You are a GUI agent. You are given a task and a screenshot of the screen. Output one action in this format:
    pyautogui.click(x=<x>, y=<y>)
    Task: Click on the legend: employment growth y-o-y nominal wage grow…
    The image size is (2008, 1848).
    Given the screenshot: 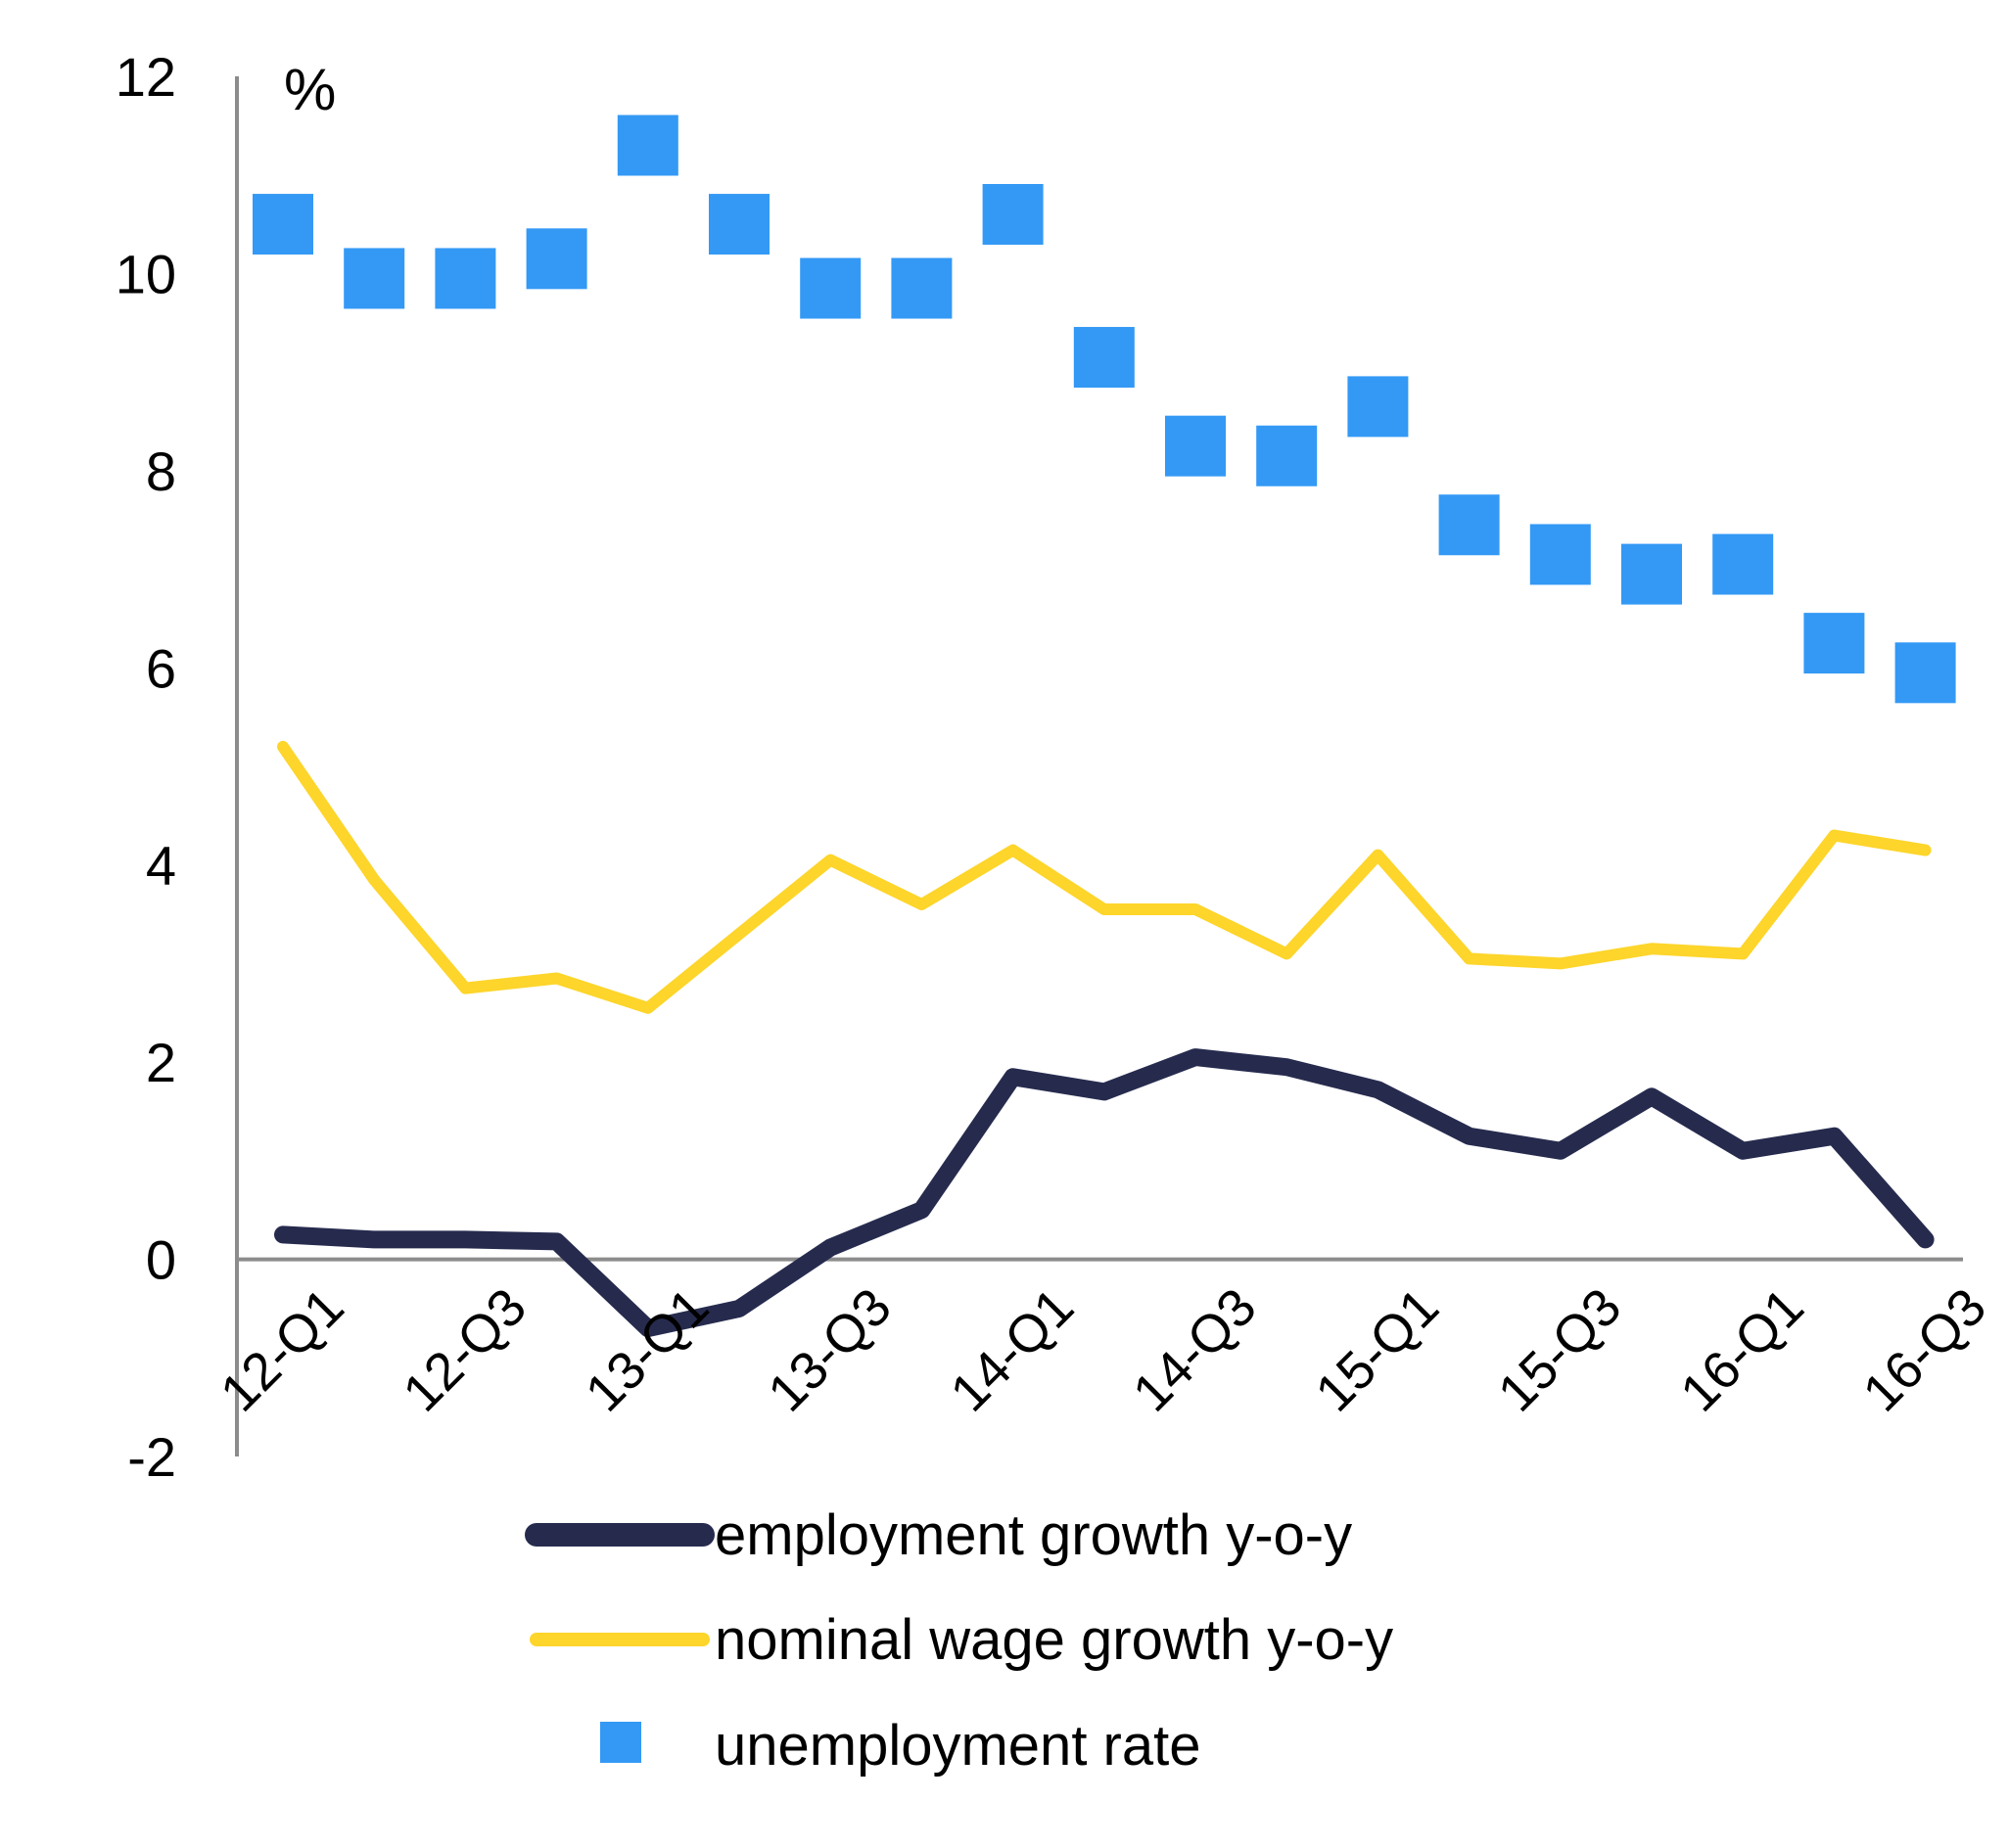 What is the action you would take?
    pyautogui.click(x=959, y=1640)
    